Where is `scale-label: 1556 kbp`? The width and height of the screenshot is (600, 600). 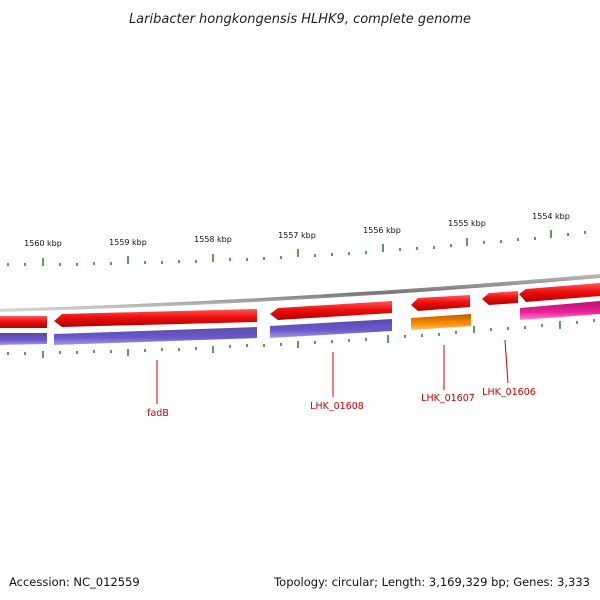 scale-label: 1556 kbp is located at coordinates (382, 230).